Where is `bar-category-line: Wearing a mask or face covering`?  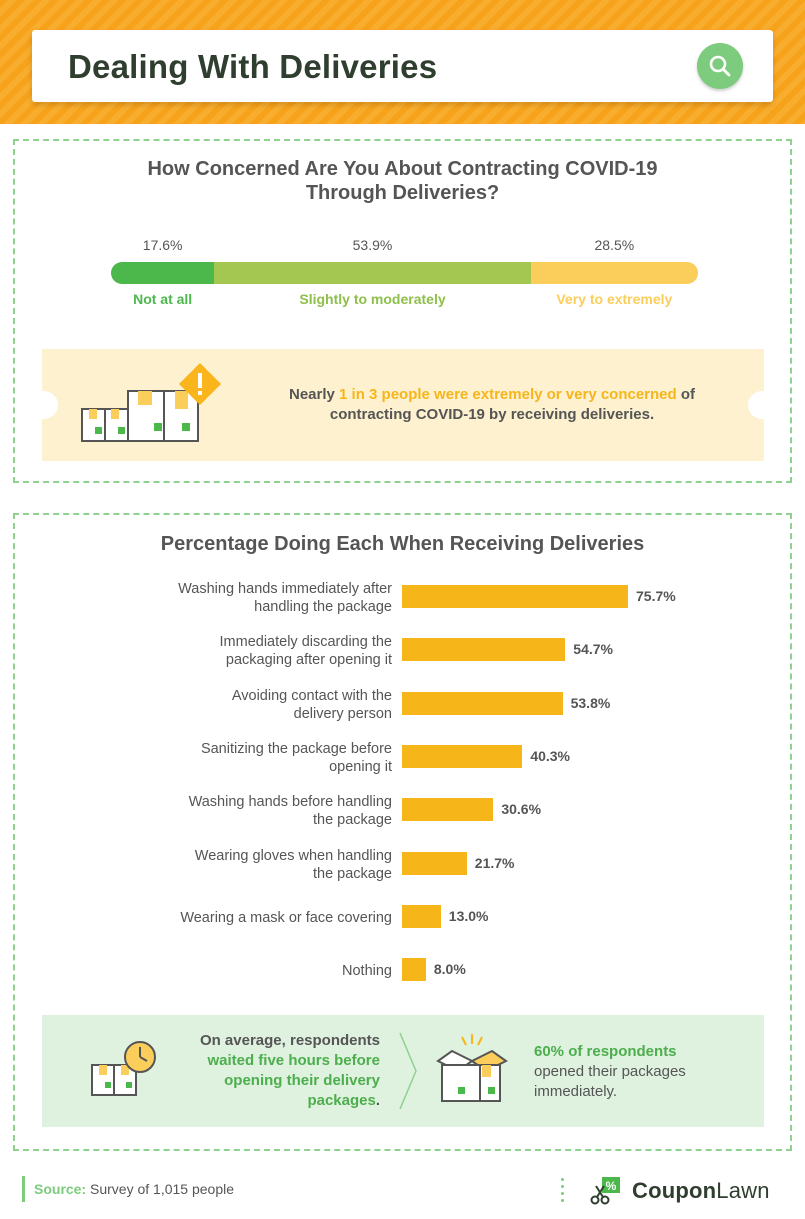 bar-category-line: Wearing a mask or face covering is located at coordinates (286, 917).